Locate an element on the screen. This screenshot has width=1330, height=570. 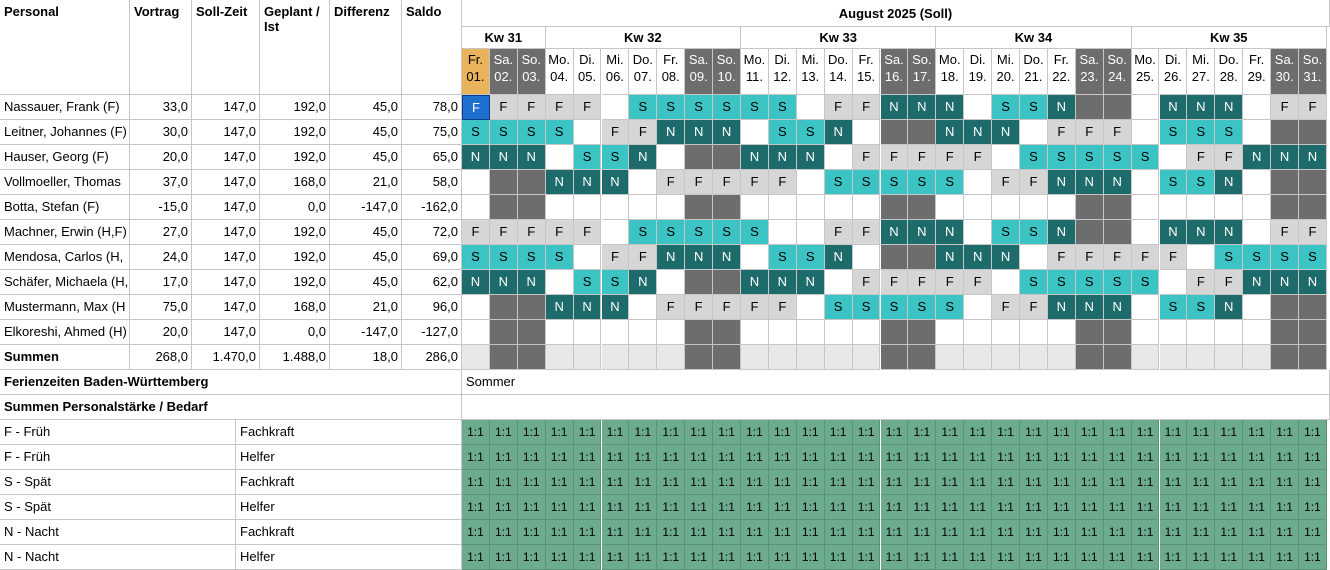
day-header: Mo. 04. is located at coordinates (559, 72).